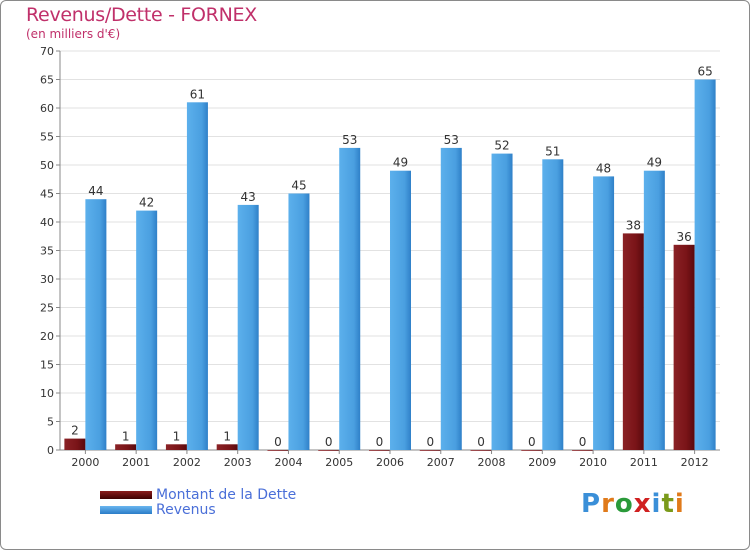  Describe the element at coordinates (642, 504) in the screenshot. I see `logo-letter: x` at that location.